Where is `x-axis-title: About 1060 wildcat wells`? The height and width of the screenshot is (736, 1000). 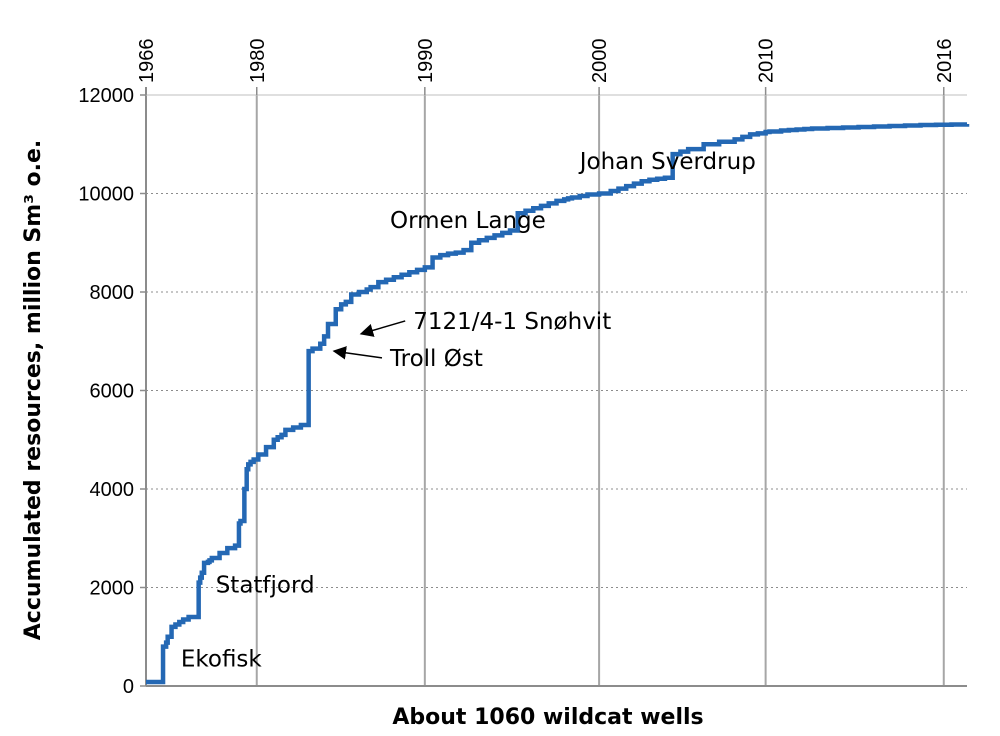 x-axis-title: About 1060 wildcat wells is located at coordinates (547, 717).